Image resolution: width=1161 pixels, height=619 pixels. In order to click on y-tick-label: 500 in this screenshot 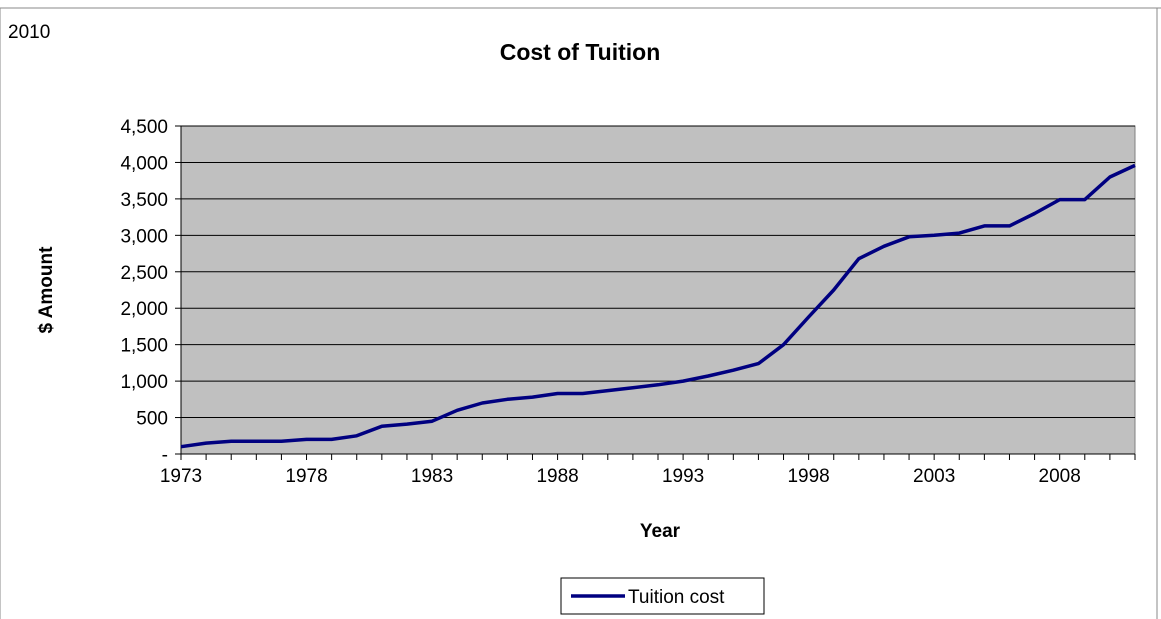, I will do `click(152, 419)`.